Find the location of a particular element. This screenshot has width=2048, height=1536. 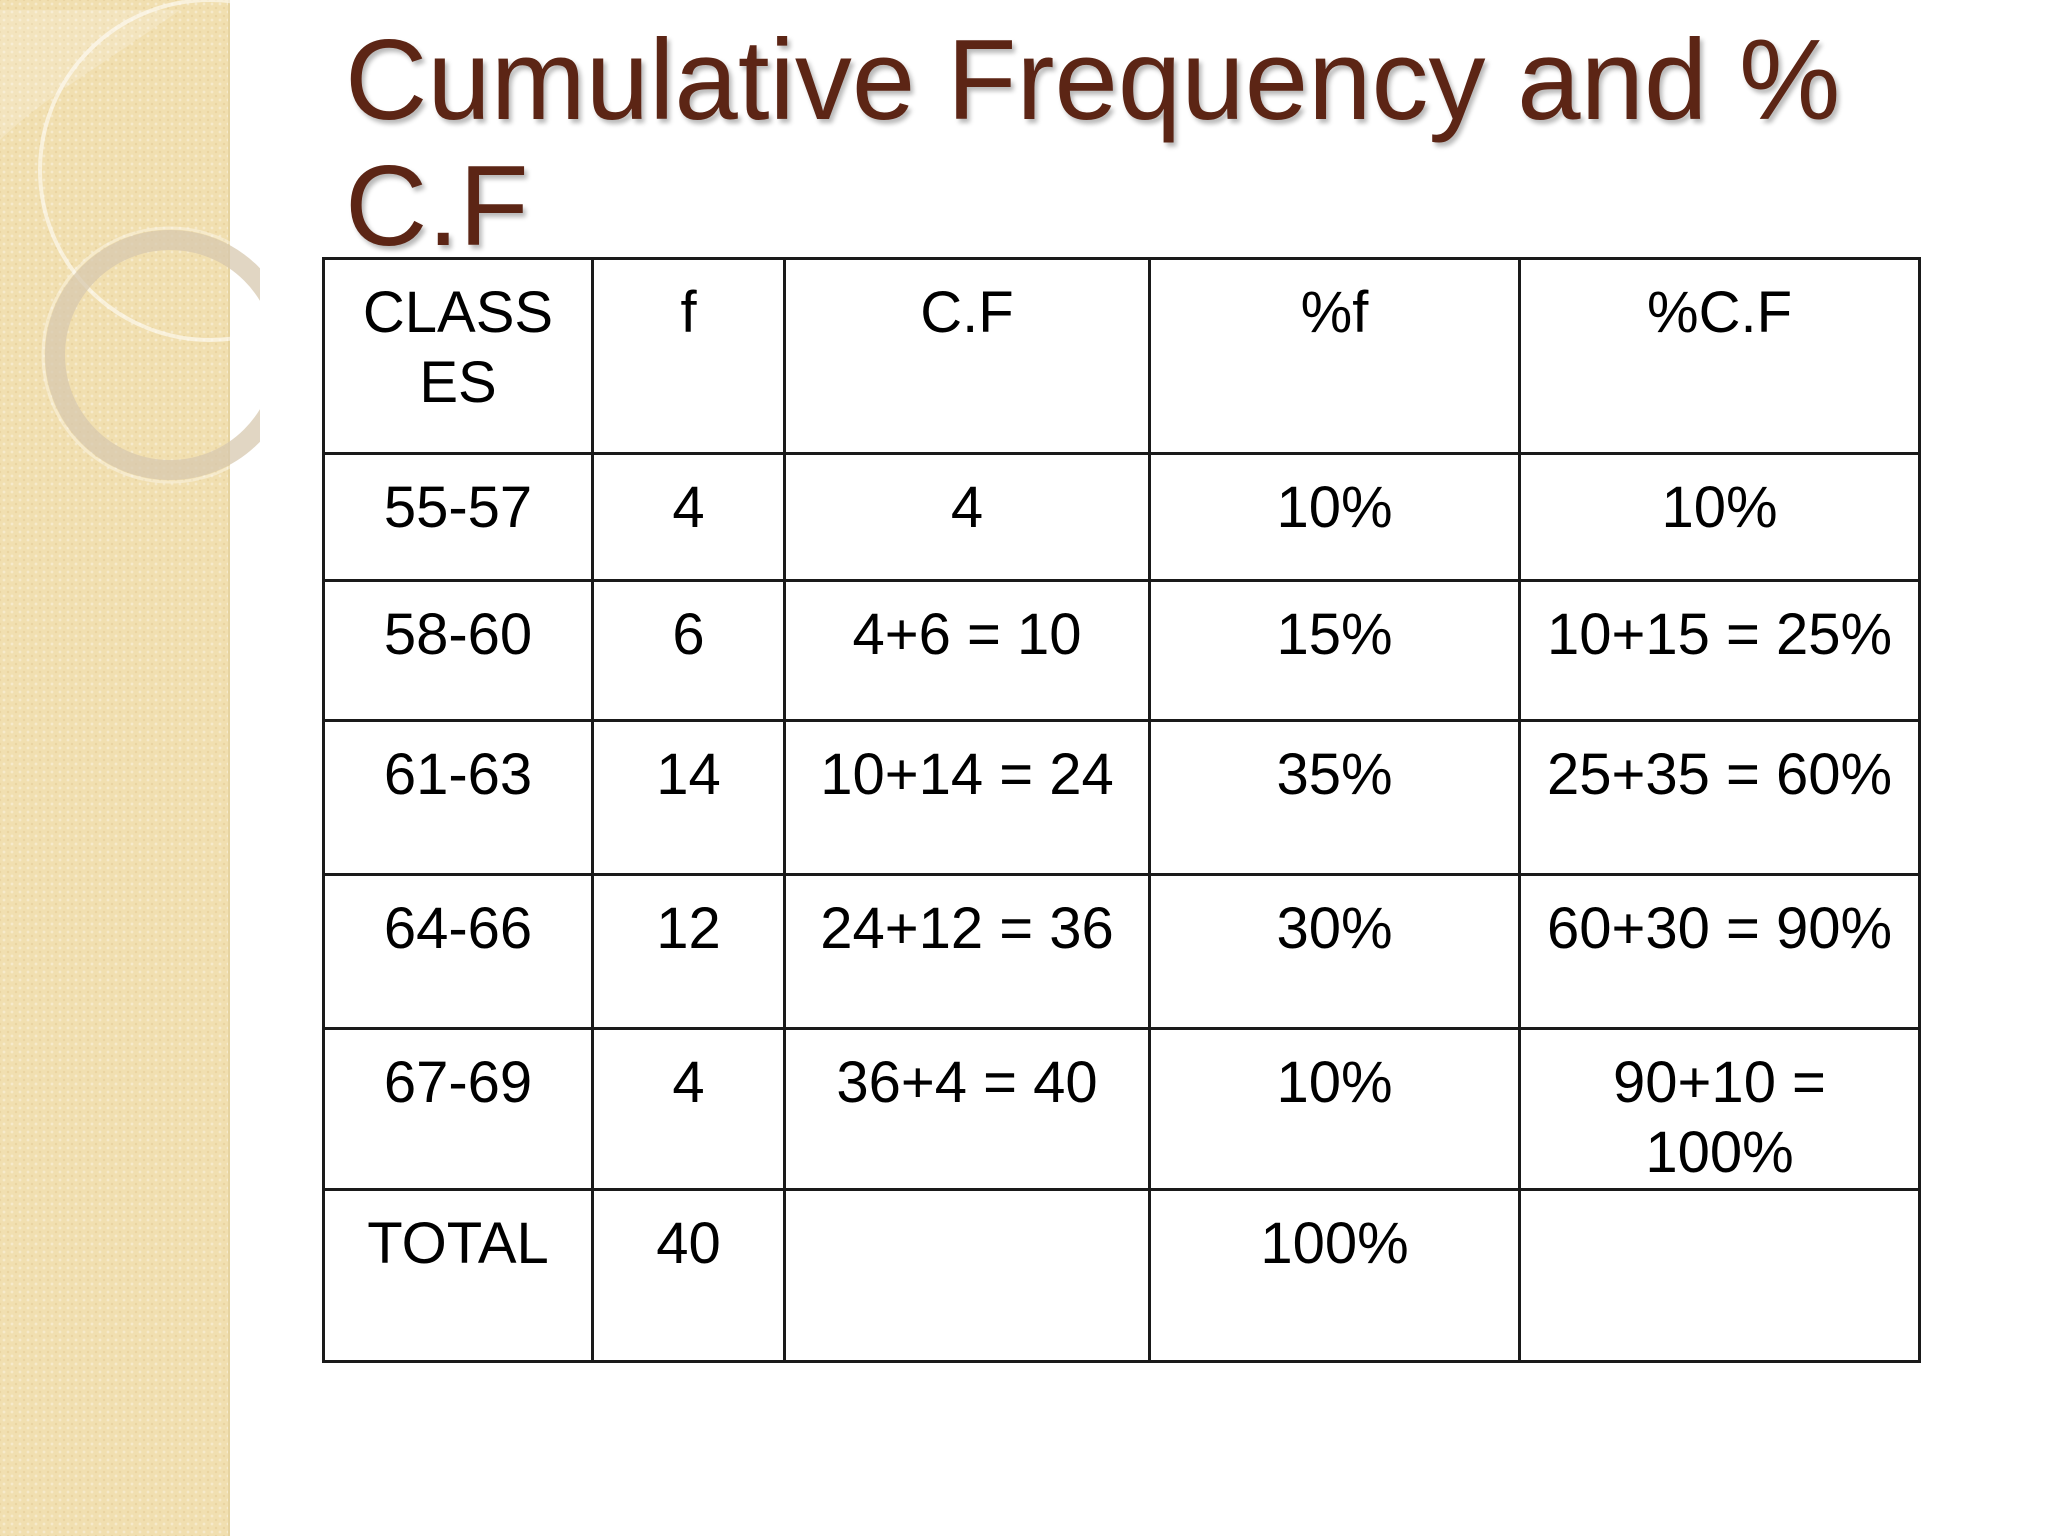

table-row: 64-66 12 24+12 = 36 30% 60+30 = 90% is located at coordinates (1121, 951).